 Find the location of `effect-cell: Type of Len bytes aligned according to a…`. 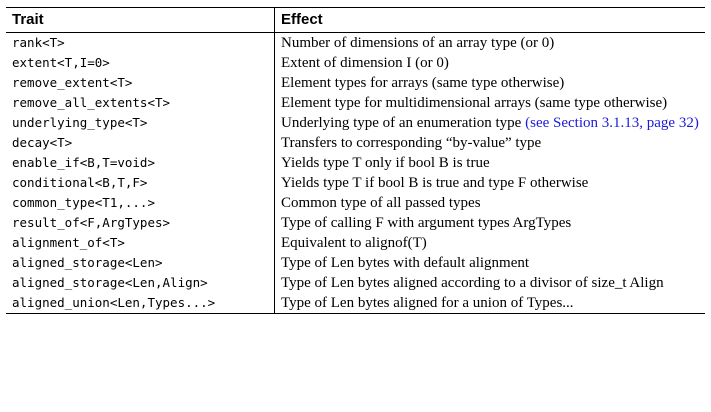

effect-cell: Type of Len bytes aligned according to a… is located at coordinates (472, 283).